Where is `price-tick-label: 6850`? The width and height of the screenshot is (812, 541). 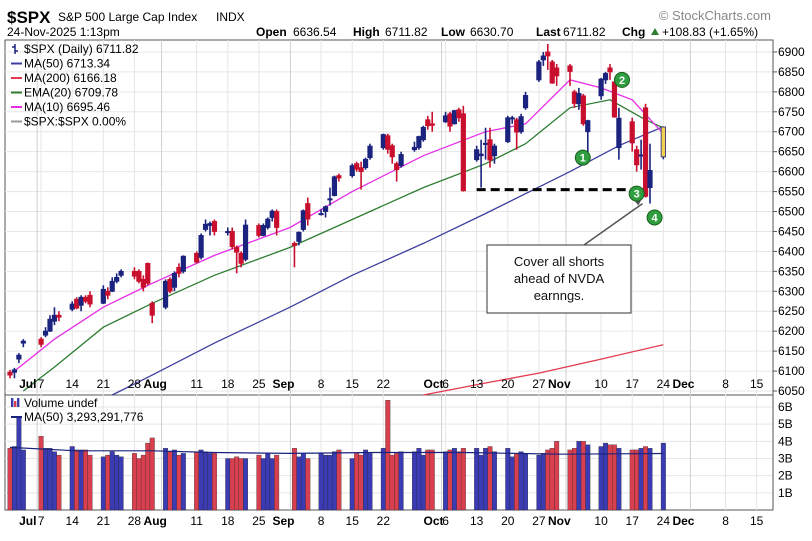 price-tick-label: 6850 is located at coordinates (791, 72).